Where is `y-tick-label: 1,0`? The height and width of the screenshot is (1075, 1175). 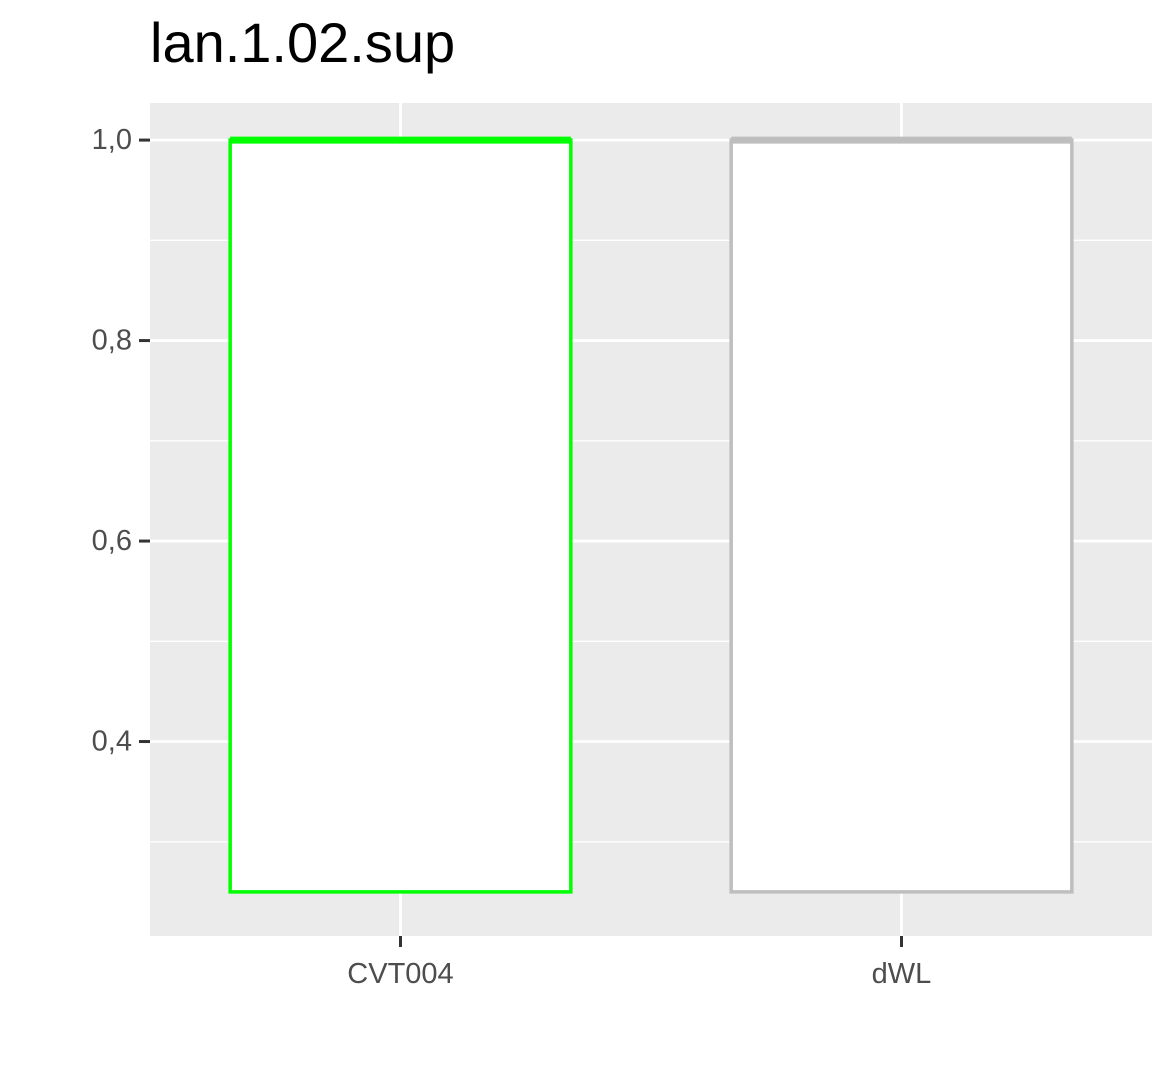 y-tick-label: 1,0 is located at coordinates (112, 140).